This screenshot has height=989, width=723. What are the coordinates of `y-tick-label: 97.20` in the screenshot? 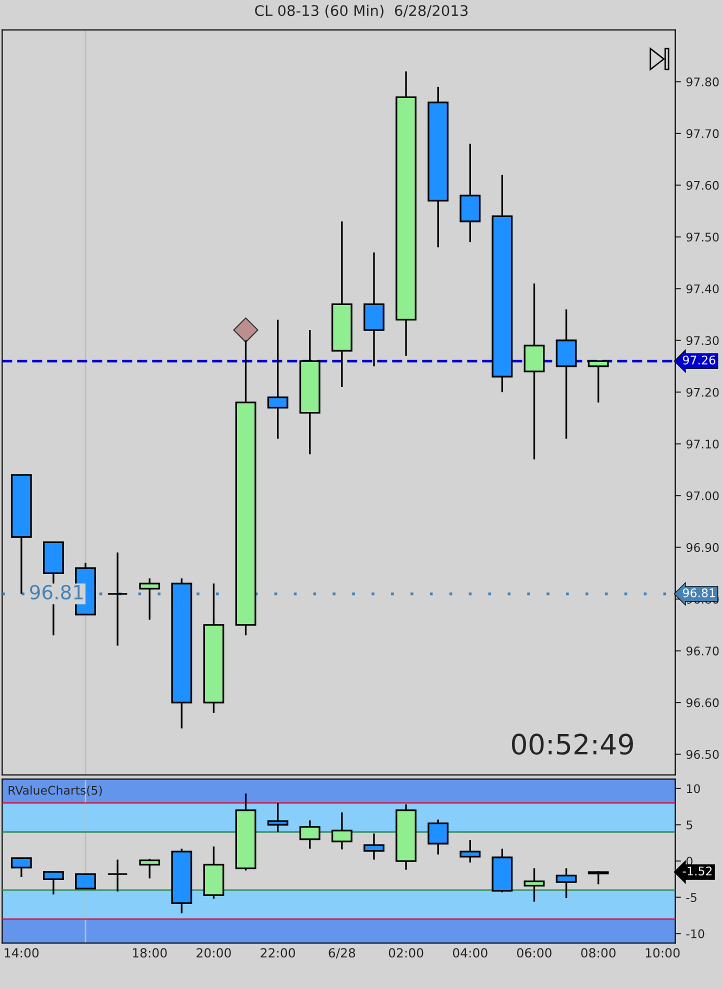 It's located at (702, 392).